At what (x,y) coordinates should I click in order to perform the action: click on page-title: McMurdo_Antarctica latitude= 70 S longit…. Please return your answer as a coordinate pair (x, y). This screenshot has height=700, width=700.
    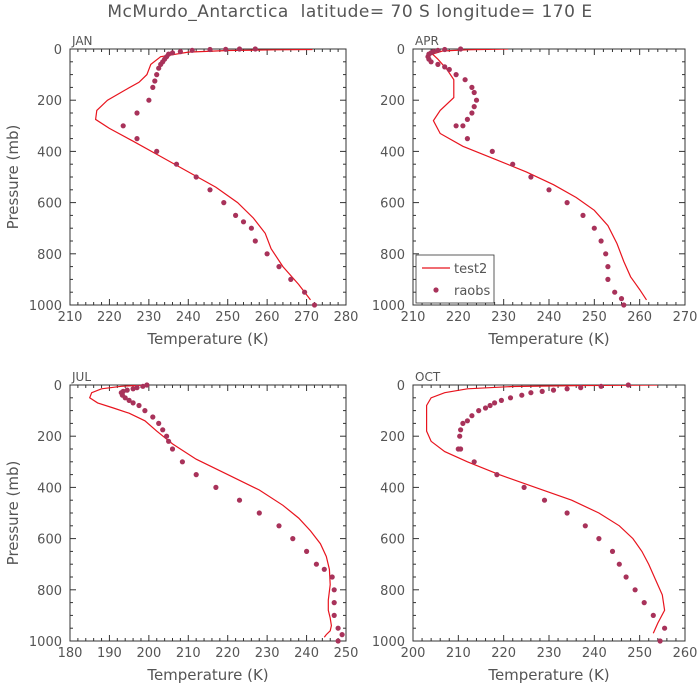
    Looking at the image, I should click on (350, 12).